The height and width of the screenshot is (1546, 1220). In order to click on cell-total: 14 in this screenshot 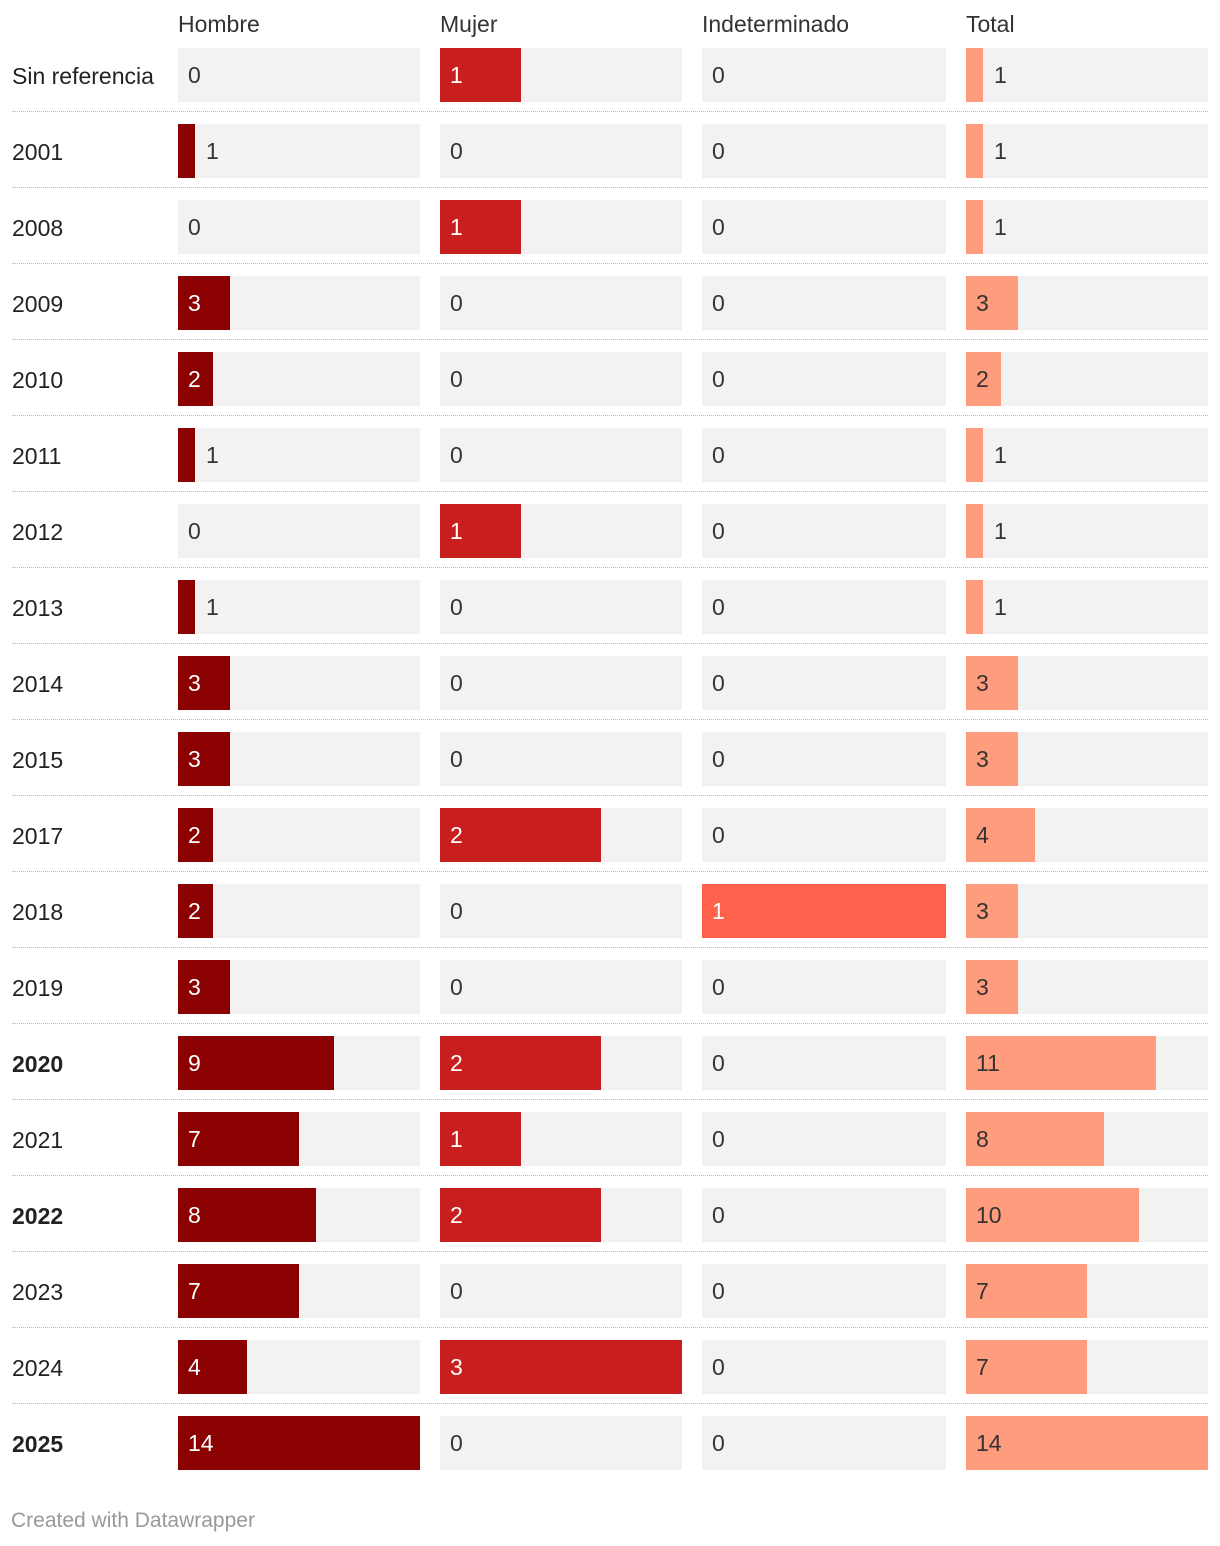, I will do `click(1087, 1443)`.